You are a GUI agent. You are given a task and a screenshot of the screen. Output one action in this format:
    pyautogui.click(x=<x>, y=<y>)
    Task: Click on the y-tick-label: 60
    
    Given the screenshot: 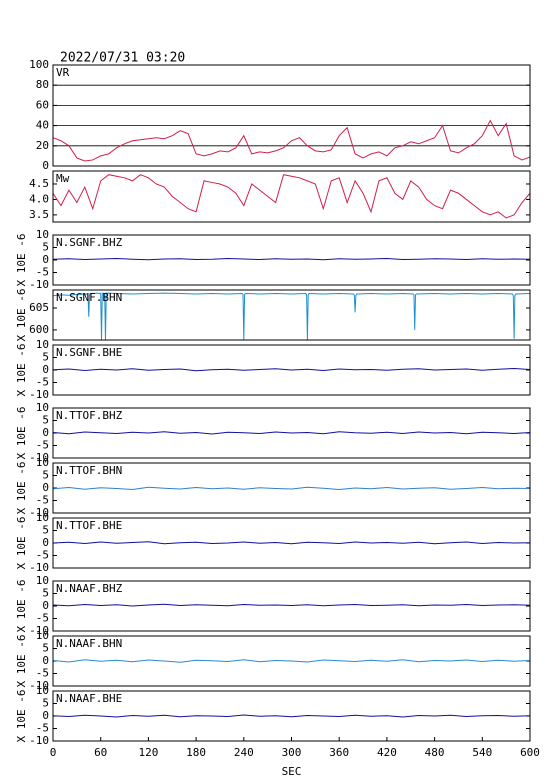 What is the action you would take?
    pyautogui.click(x=42, y=104)
    